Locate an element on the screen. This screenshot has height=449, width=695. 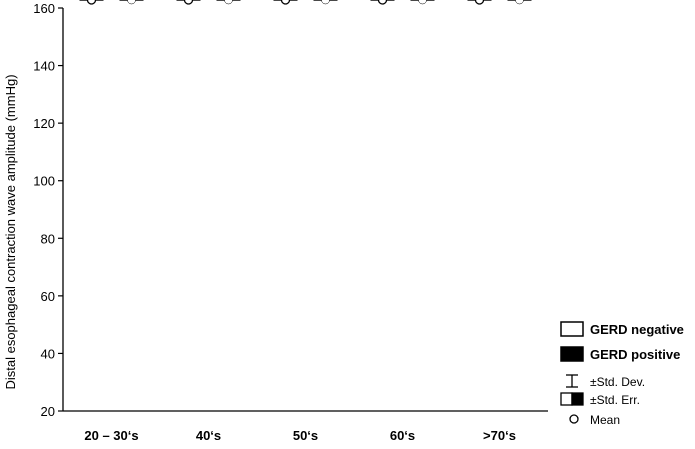
category-labels: 20 – 30‘s 40‘s 50‘s 60‘s >70‘s is located at coordinates (300, 435).